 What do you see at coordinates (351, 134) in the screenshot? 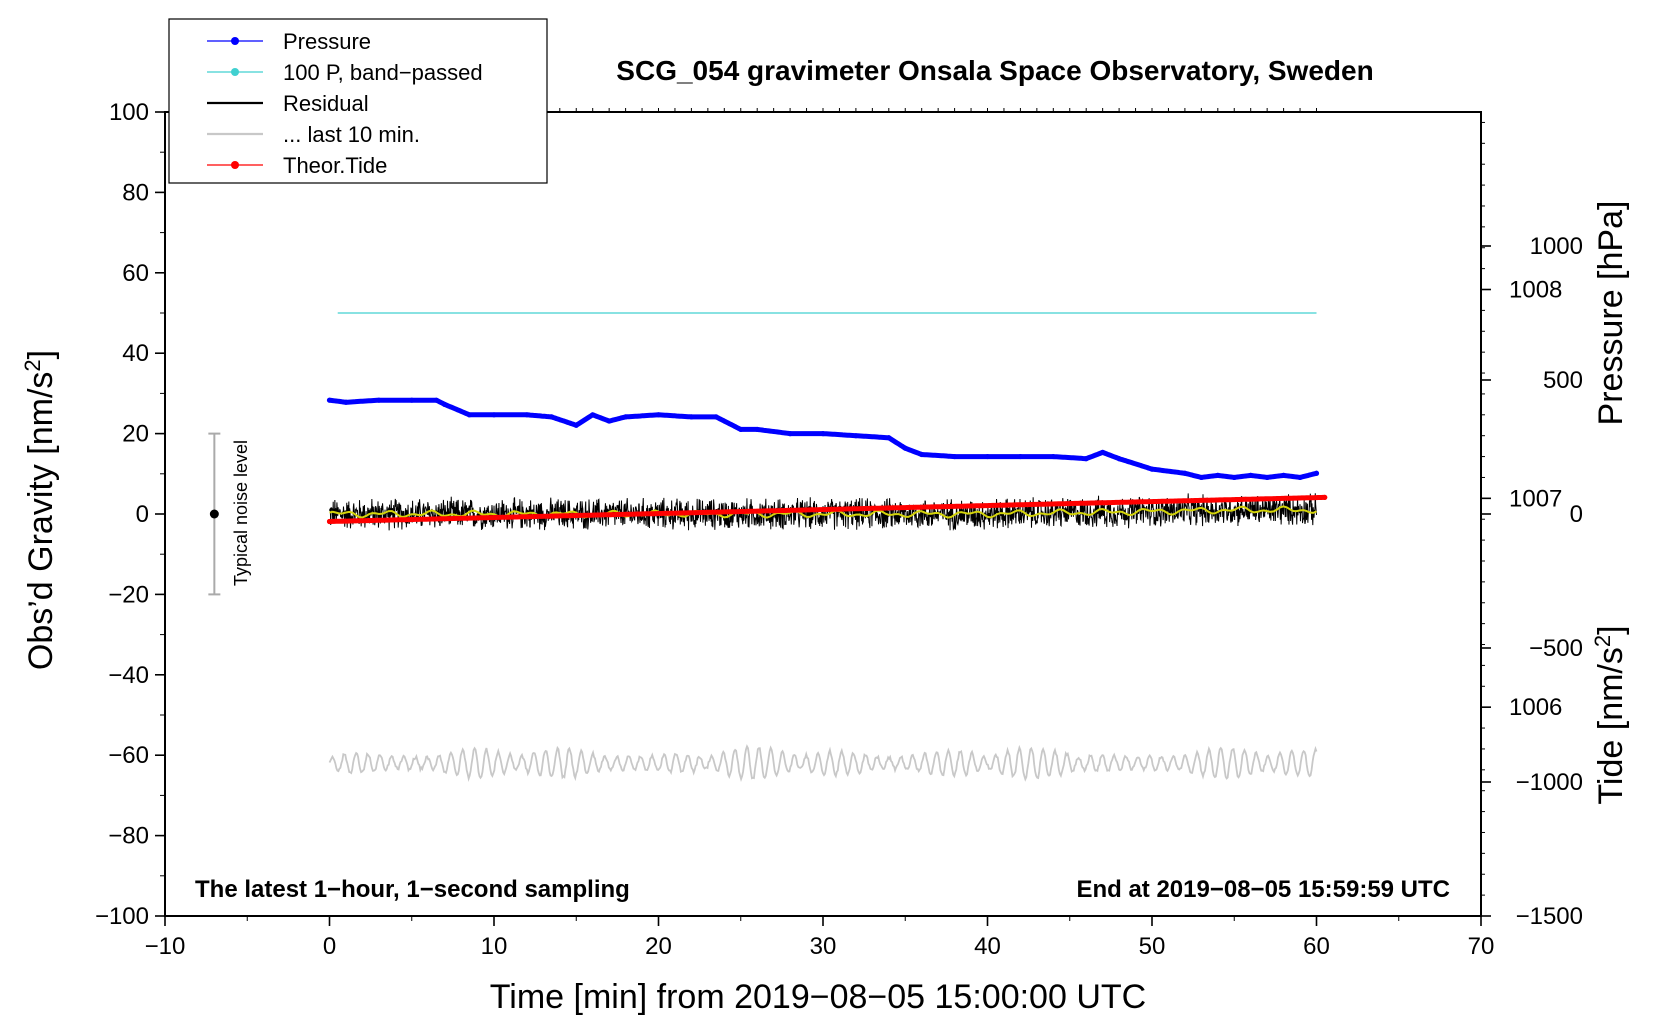
I see `legend-label: ... last 10 min.` at bounding box center [351, 134].